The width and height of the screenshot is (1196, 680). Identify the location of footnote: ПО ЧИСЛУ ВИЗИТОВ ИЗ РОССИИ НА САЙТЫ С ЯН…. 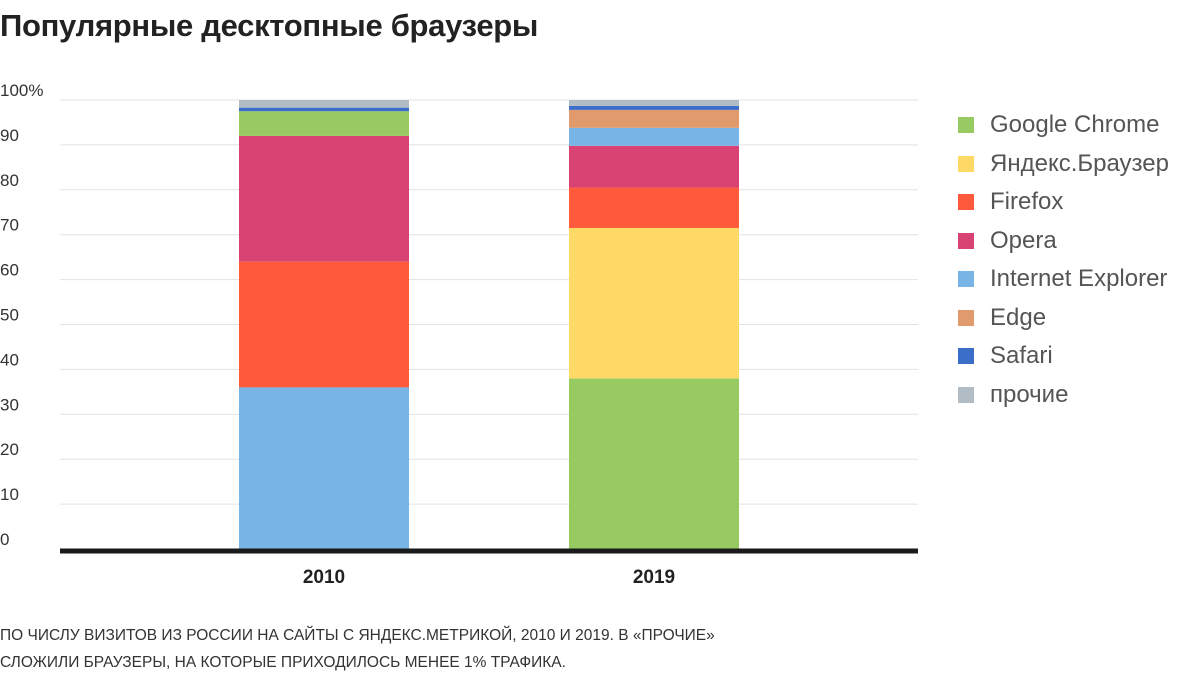
(590, 649).